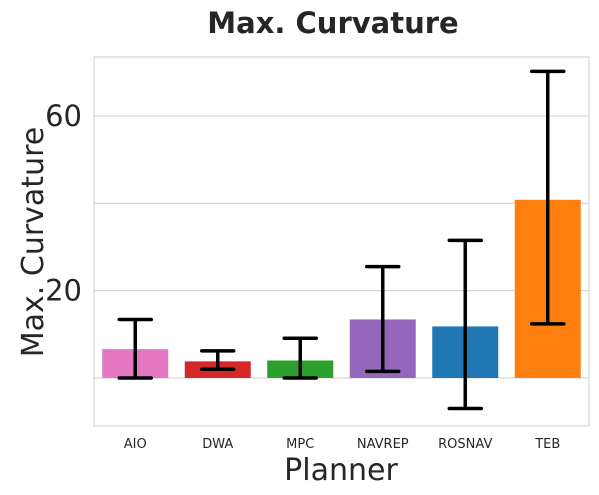  I want to click on x-axis-label: Planner, so click(341, 470).